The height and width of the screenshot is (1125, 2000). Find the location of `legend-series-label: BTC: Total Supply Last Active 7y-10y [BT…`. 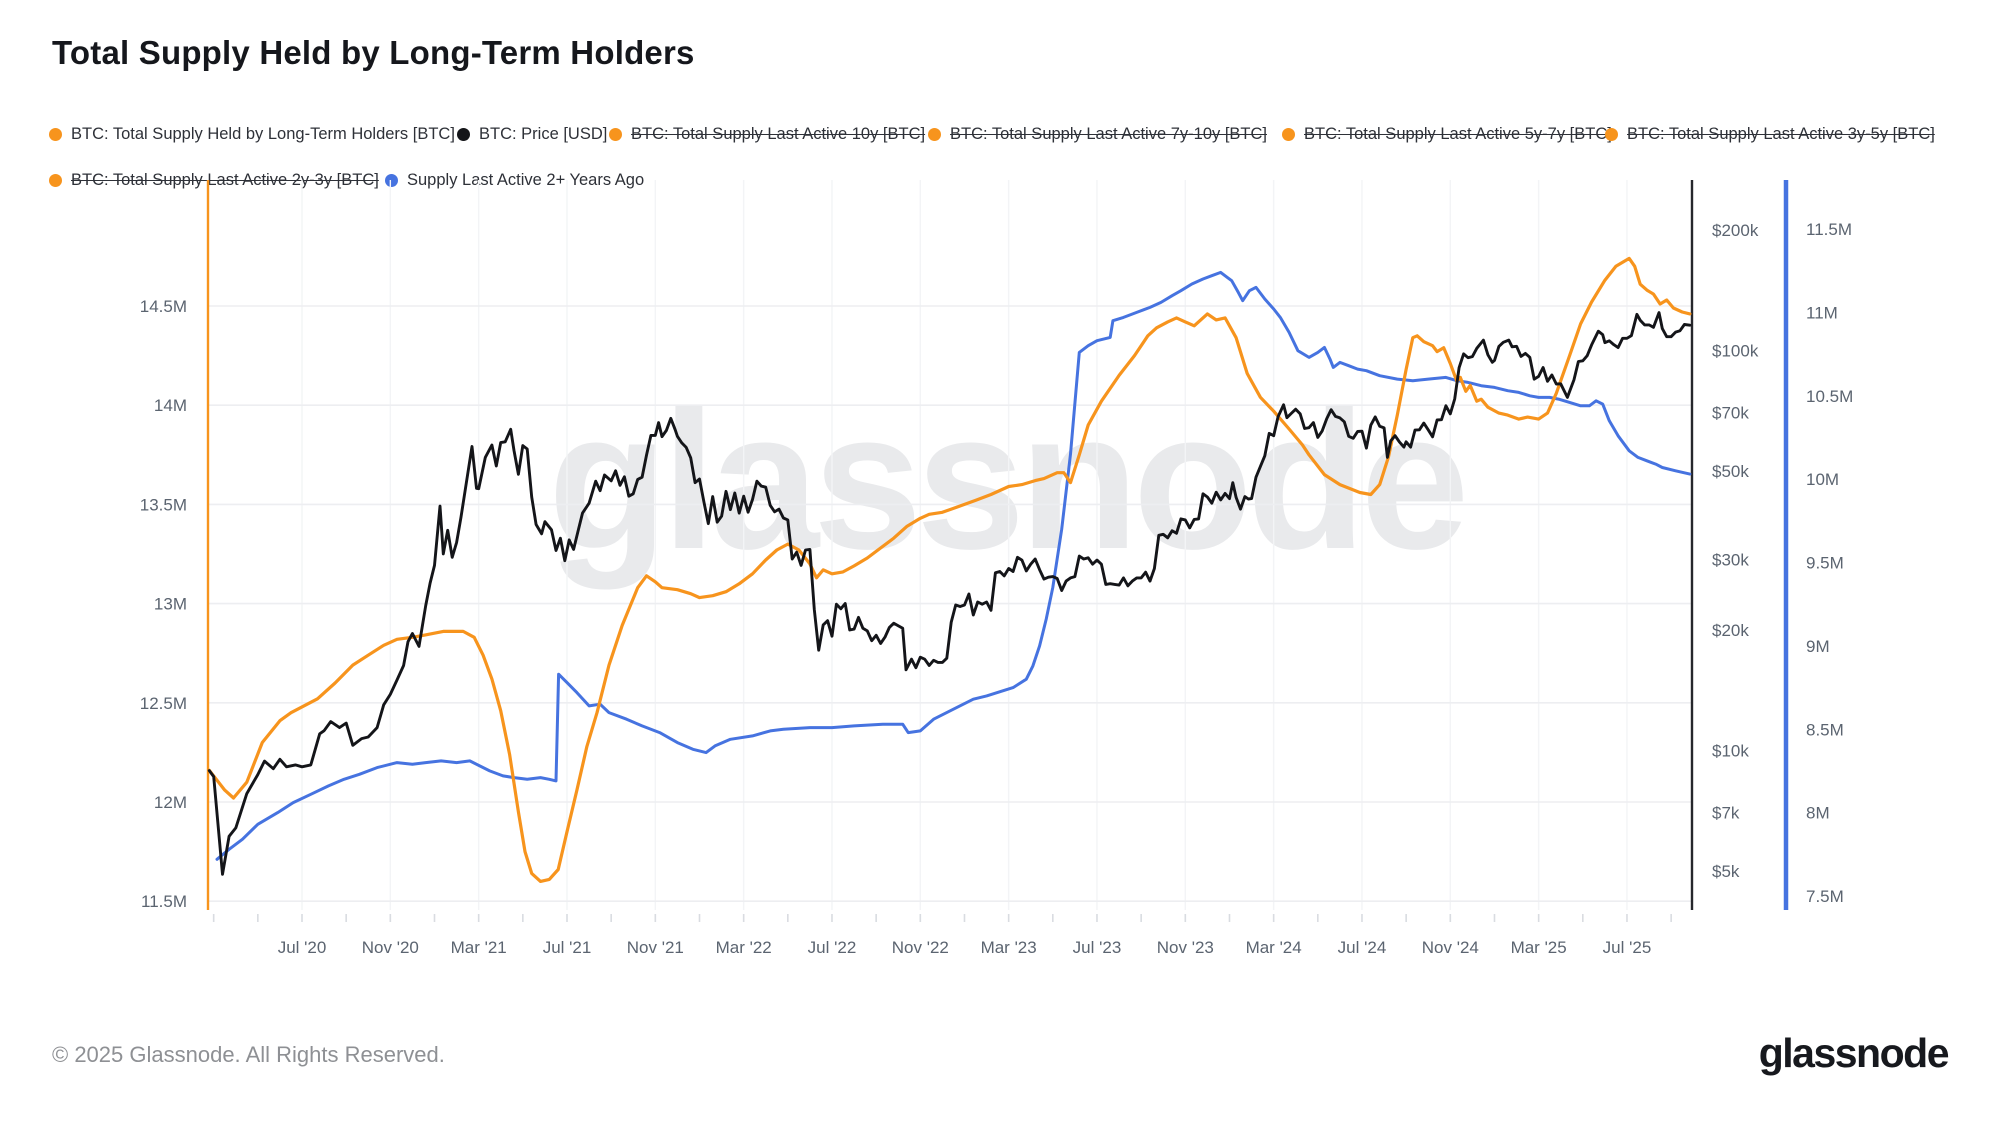

legend-series-label: BTC: Total Supply Last Active 7y-10y [BT… is located at coordinates (1108, 133).